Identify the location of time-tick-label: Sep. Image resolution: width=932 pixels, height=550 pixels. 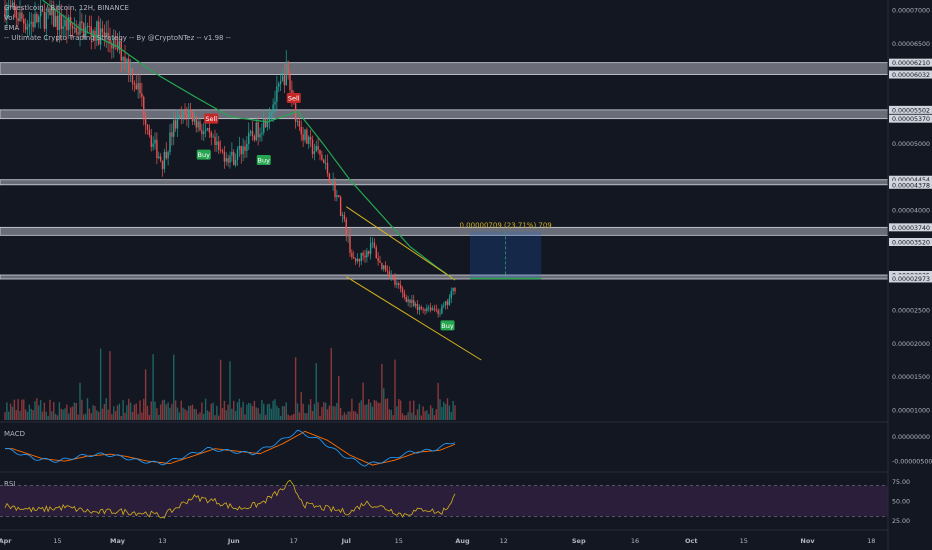
(579, 541).